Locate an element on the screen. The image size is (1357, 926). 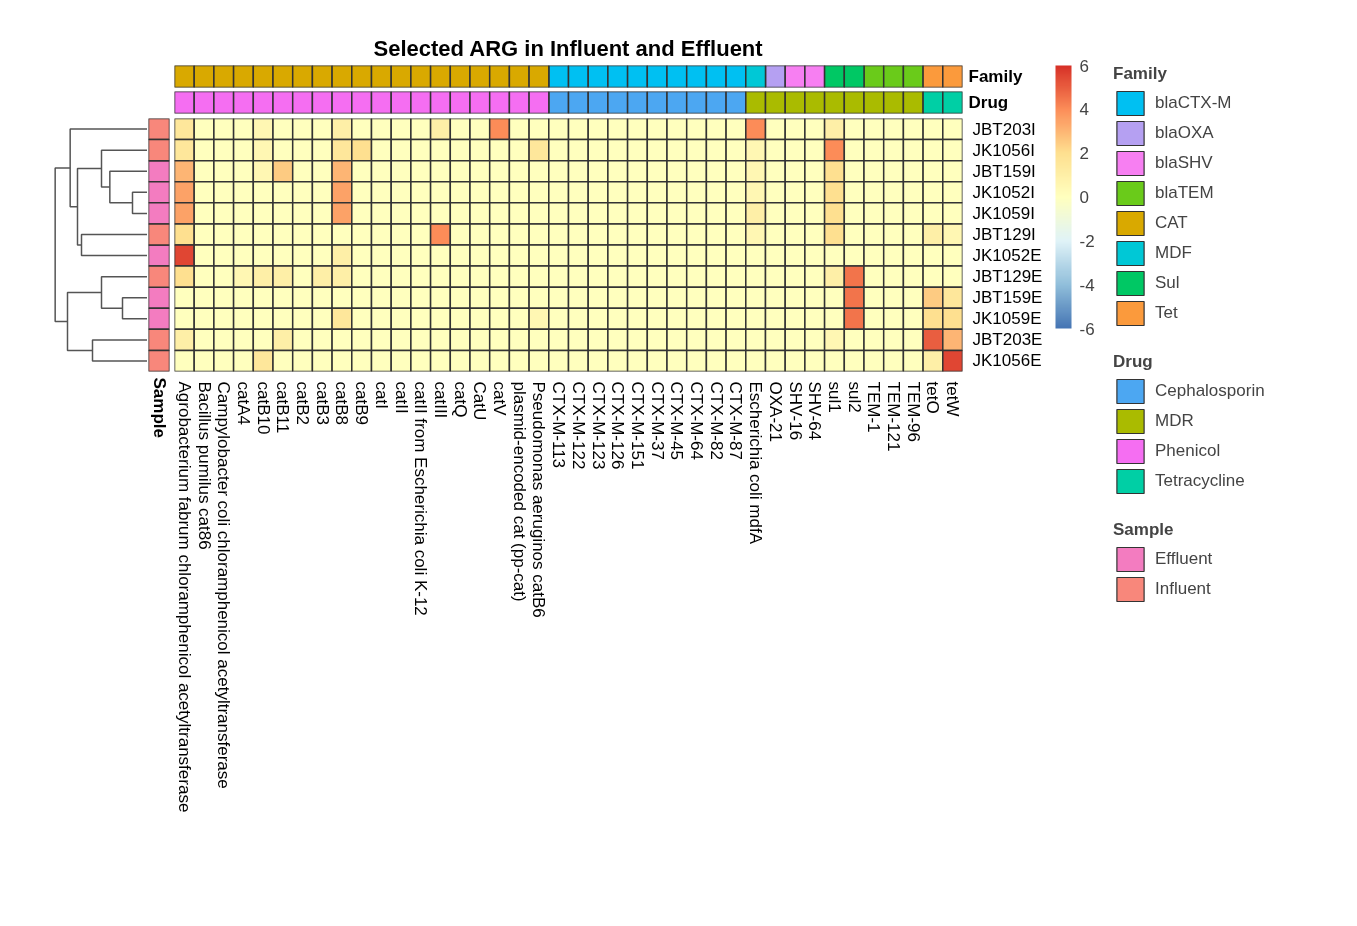
legend-title: Sample is located at coordinates (1144, 530).